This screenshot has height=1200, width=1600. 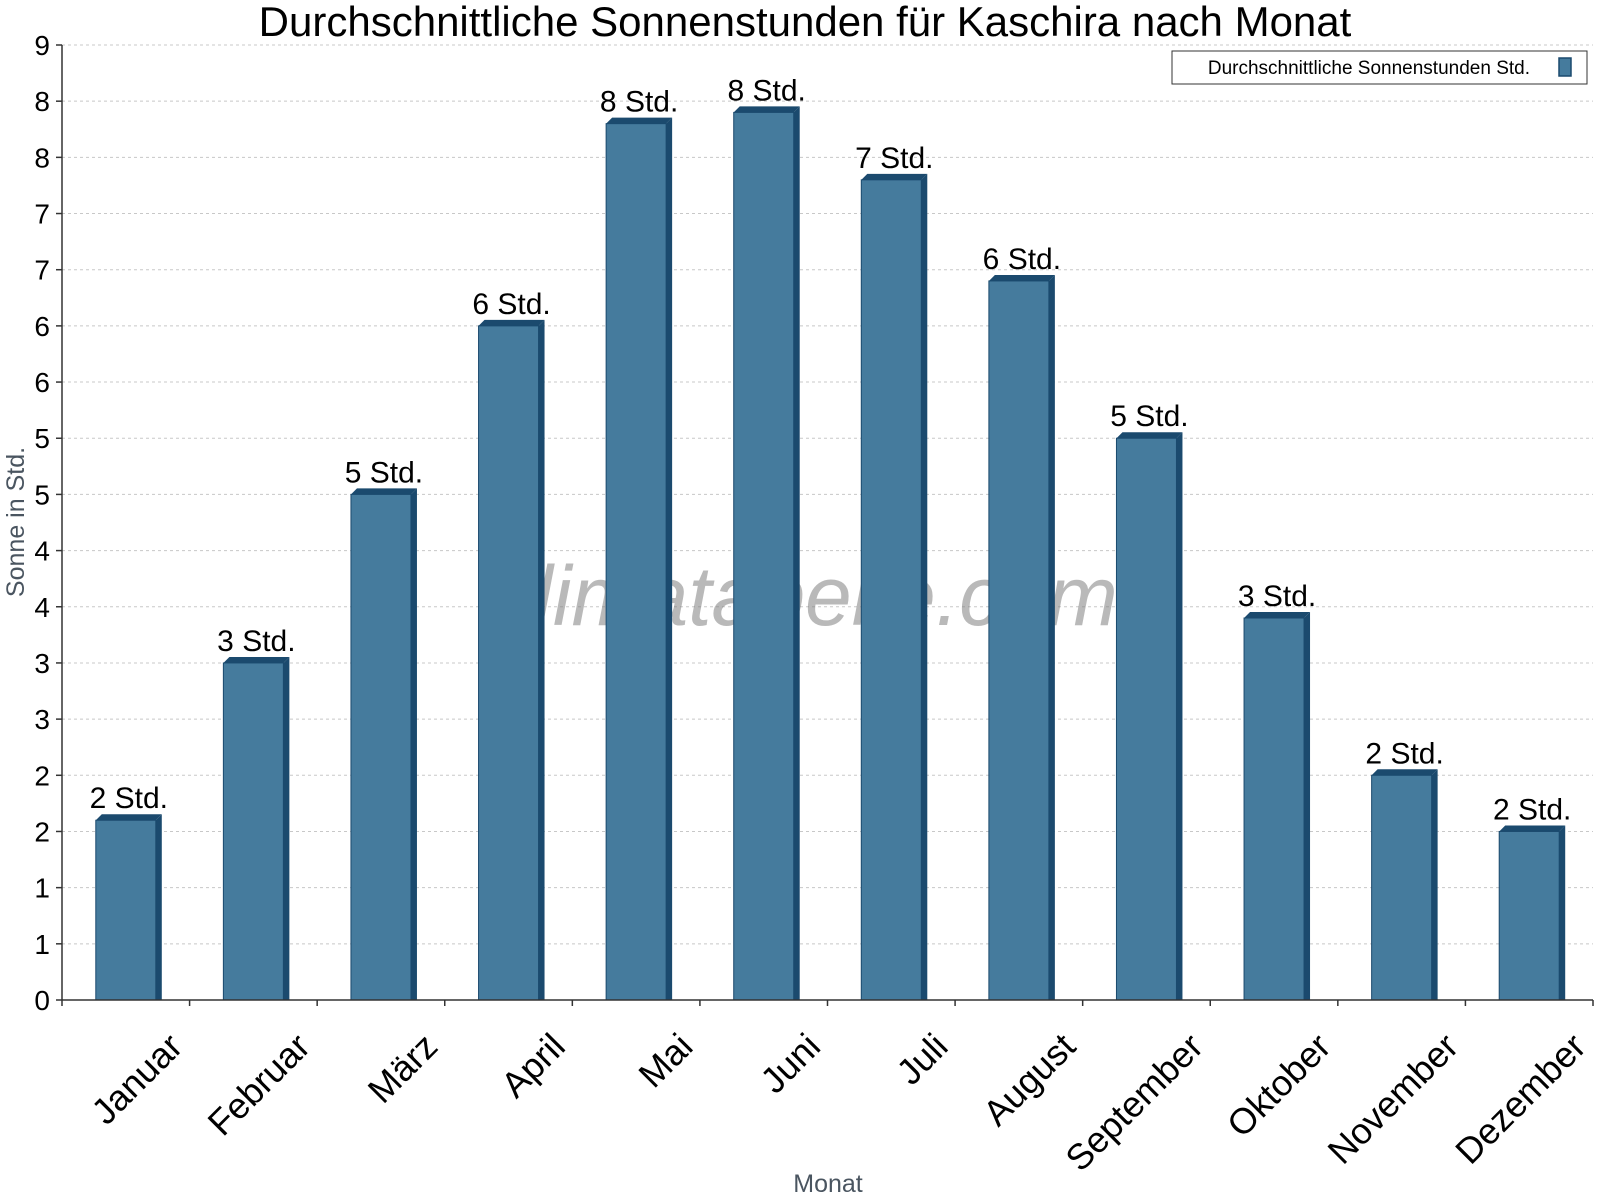 I want to click on y-tick-label: 0, so click(x=42, y=1000).